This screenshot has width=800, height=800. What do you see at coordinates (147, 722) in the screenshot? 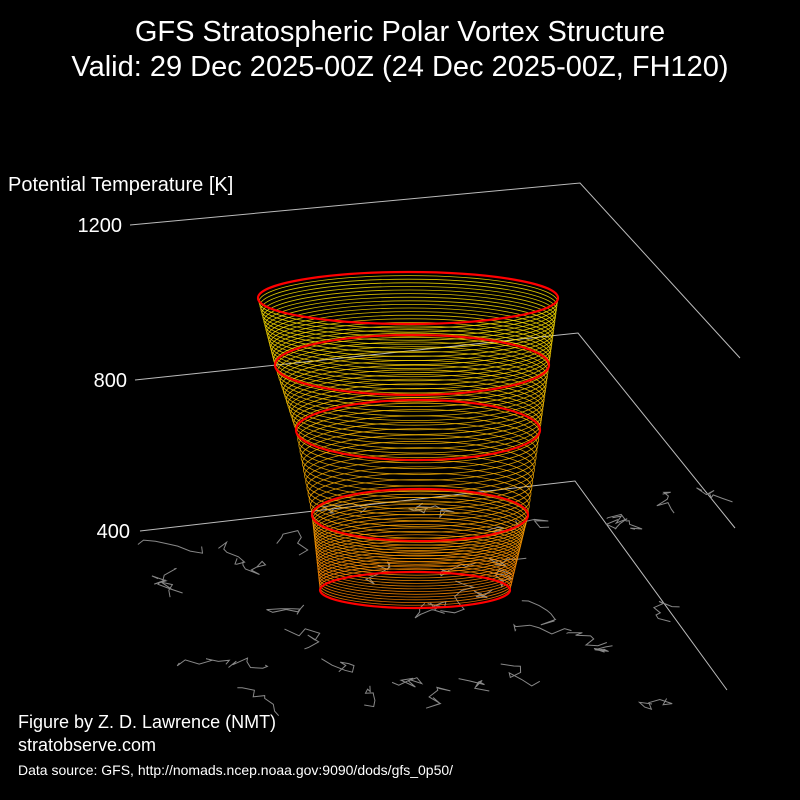
I see `credit-author: Figure by Z. D. Lawrence (NMT)` at bounding box center [147, 722].